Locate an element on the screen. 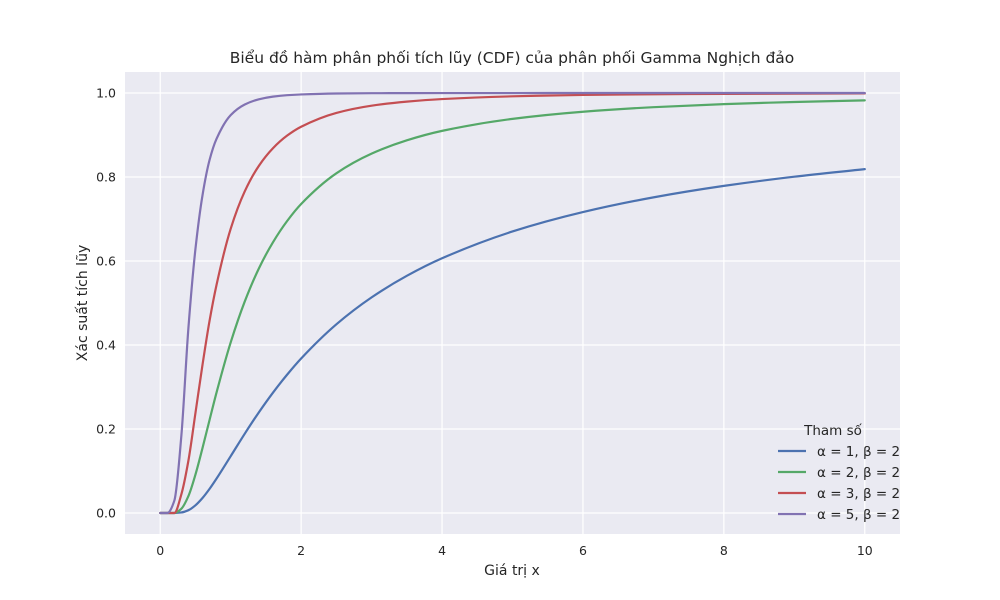 This screenshot has width=1000, height=600. y-tick-label: 0.8 is located at coordinates (106, 177).